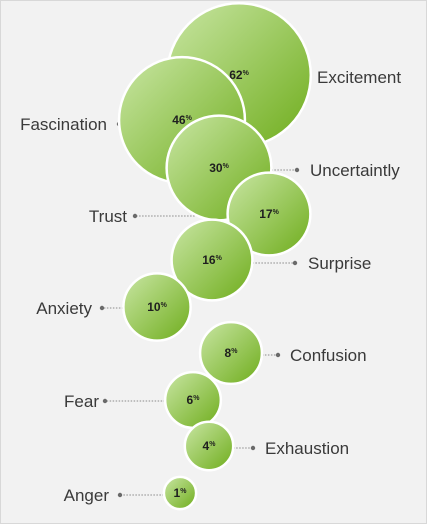 This screenshot has height=525, width=427. I want to click on bubble-confusion, so click(231, 353).